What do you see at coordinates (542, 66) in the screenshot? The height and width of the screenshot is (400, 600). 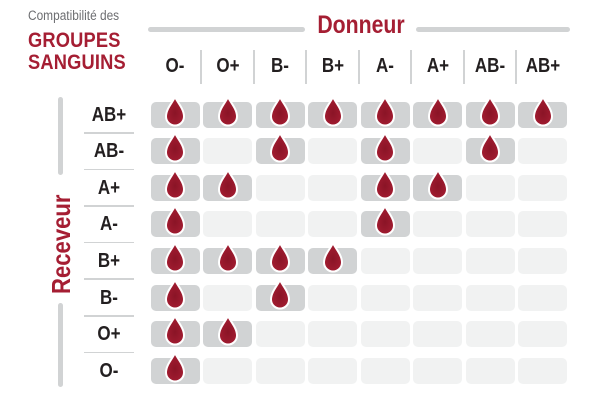 I see `donor-header-AB+: AB+` at bounding box center [542, 66].